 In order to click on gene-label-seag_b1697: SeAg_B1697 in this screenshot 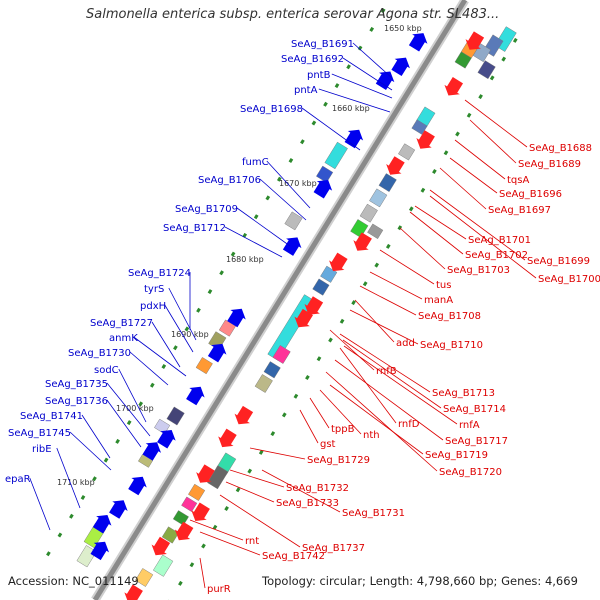, I will do `click(519, 210)`.